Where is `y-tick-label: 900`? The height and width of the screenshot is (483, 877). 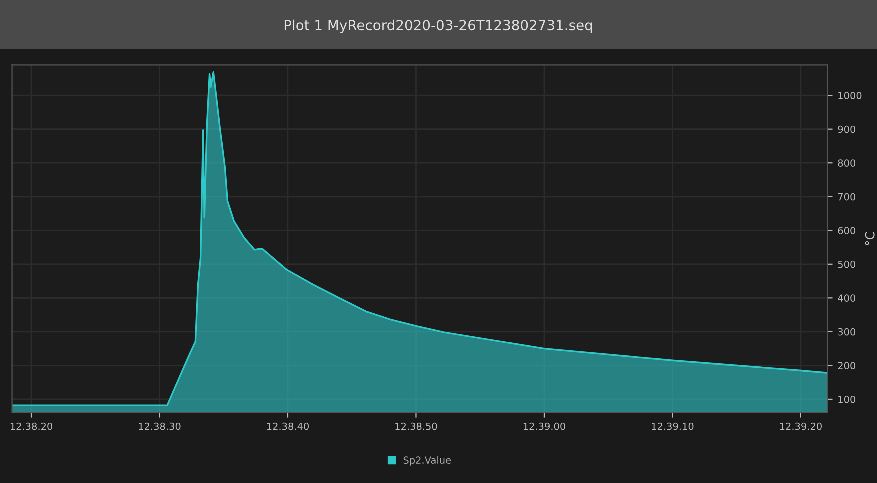 y-tick-label: 900 is located at coordinates (847, 130).